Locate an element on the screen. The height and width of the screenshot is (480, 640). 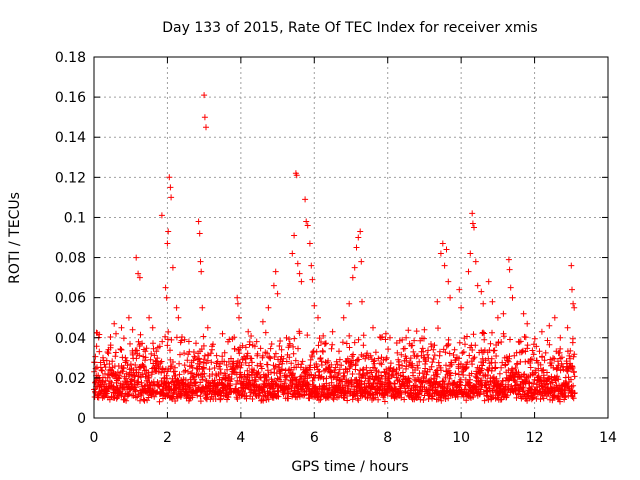
y-tick-label: 0.06 is located at coordinates (70, 299).